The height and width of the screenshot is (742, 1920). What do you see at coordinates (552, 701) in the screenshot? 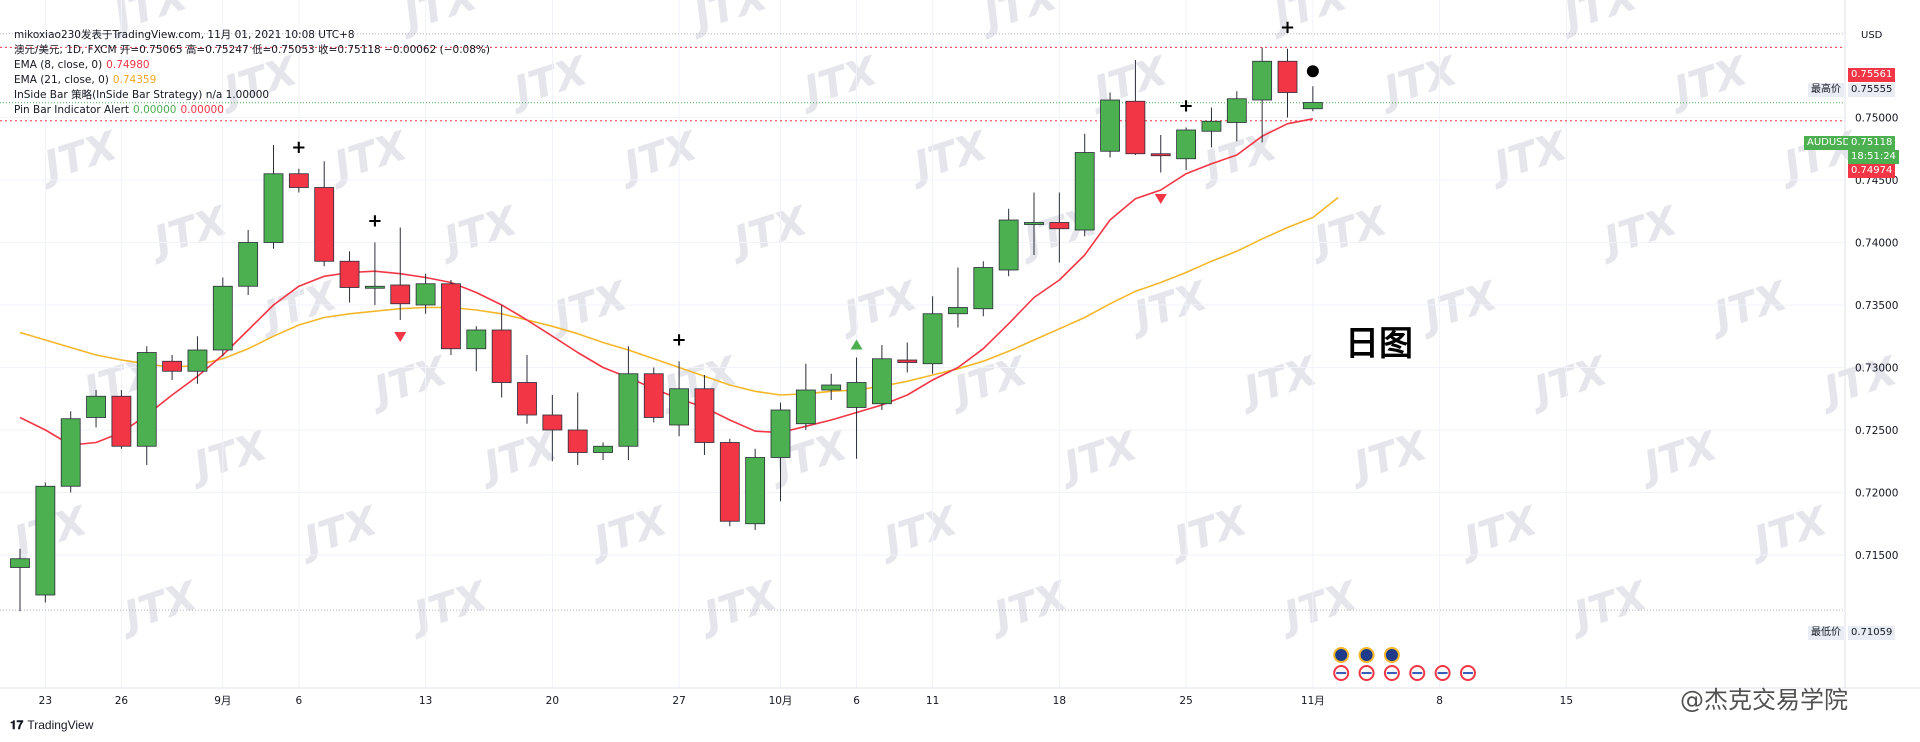
I see `time-tick-label: 20` at bounding box center [552, 701].